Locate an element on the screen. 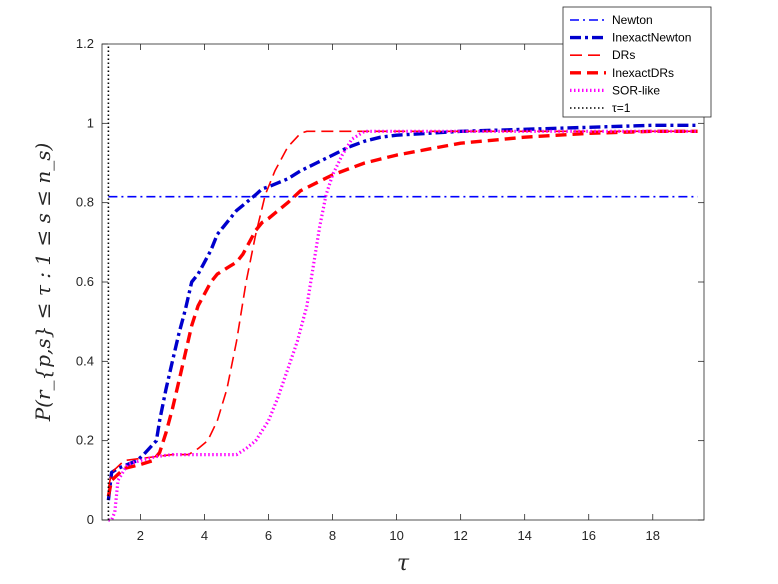 The image size is (778, 584). x-tick-label: 4 is located at coordinates (204, 535).